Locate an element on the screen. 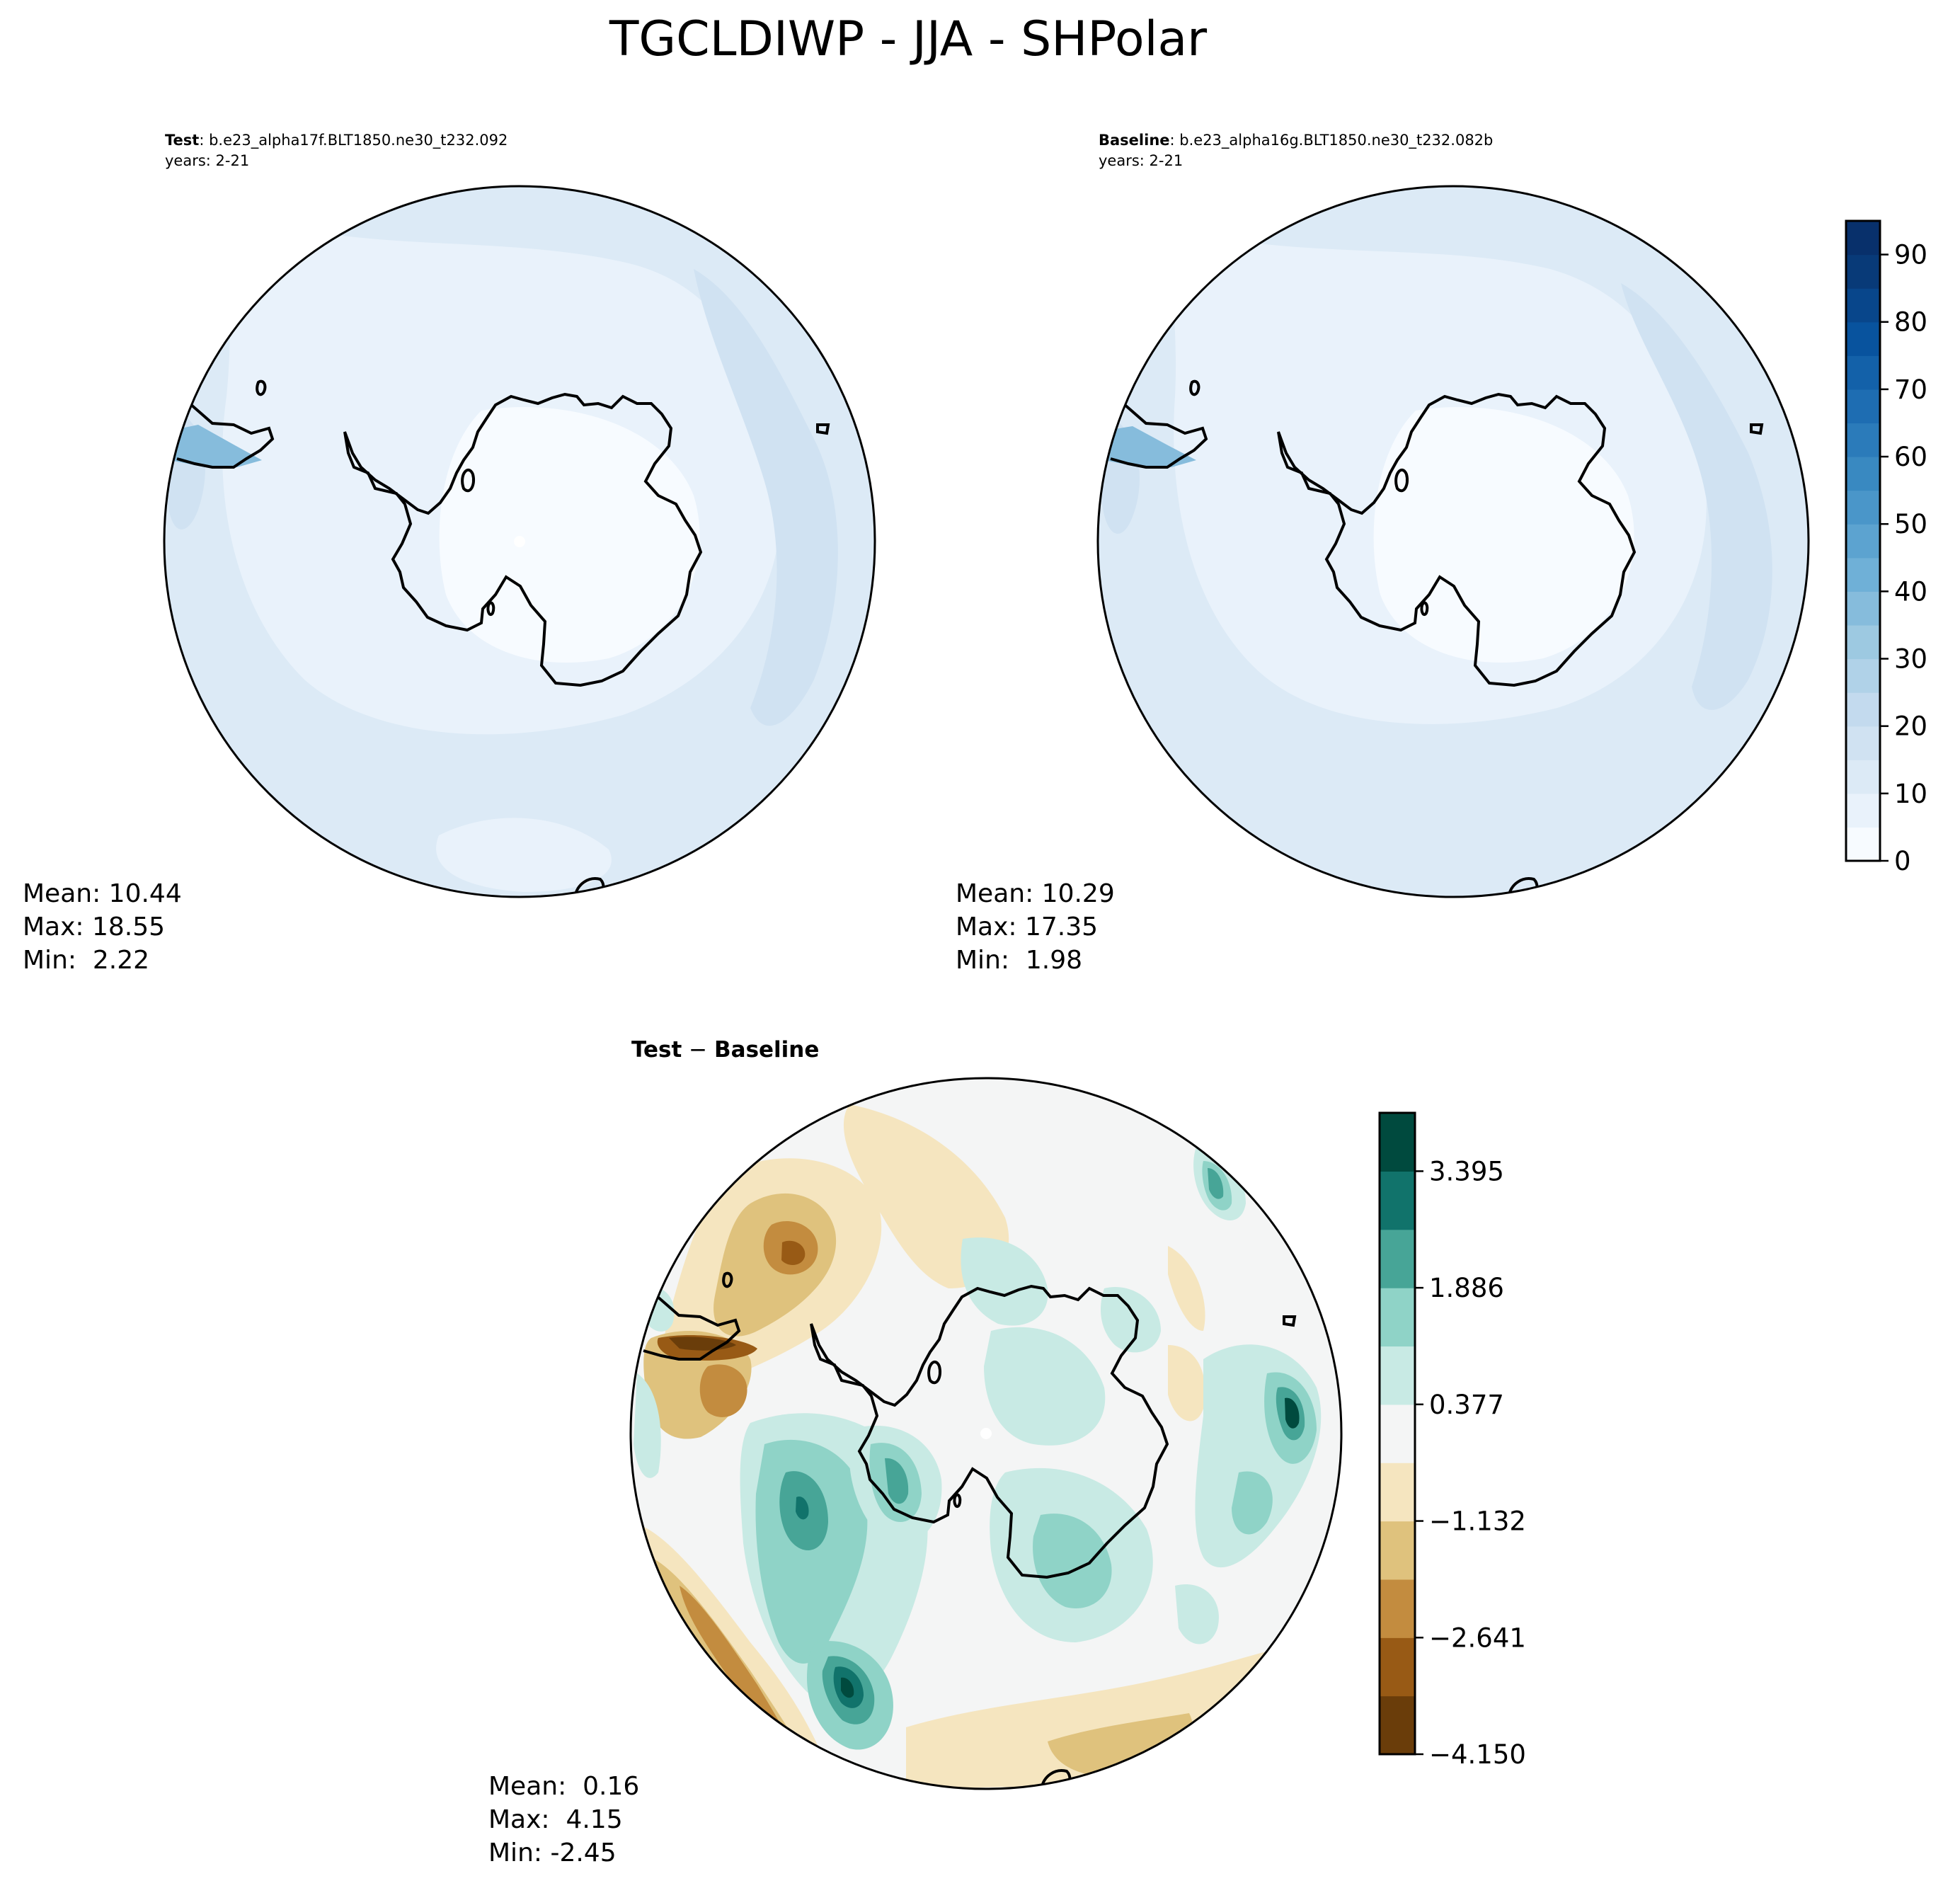 Image resolution: width=1960 pixels, height=1888 pixels. colorbar-absolute-outline is located at coordinates (1863, 540).